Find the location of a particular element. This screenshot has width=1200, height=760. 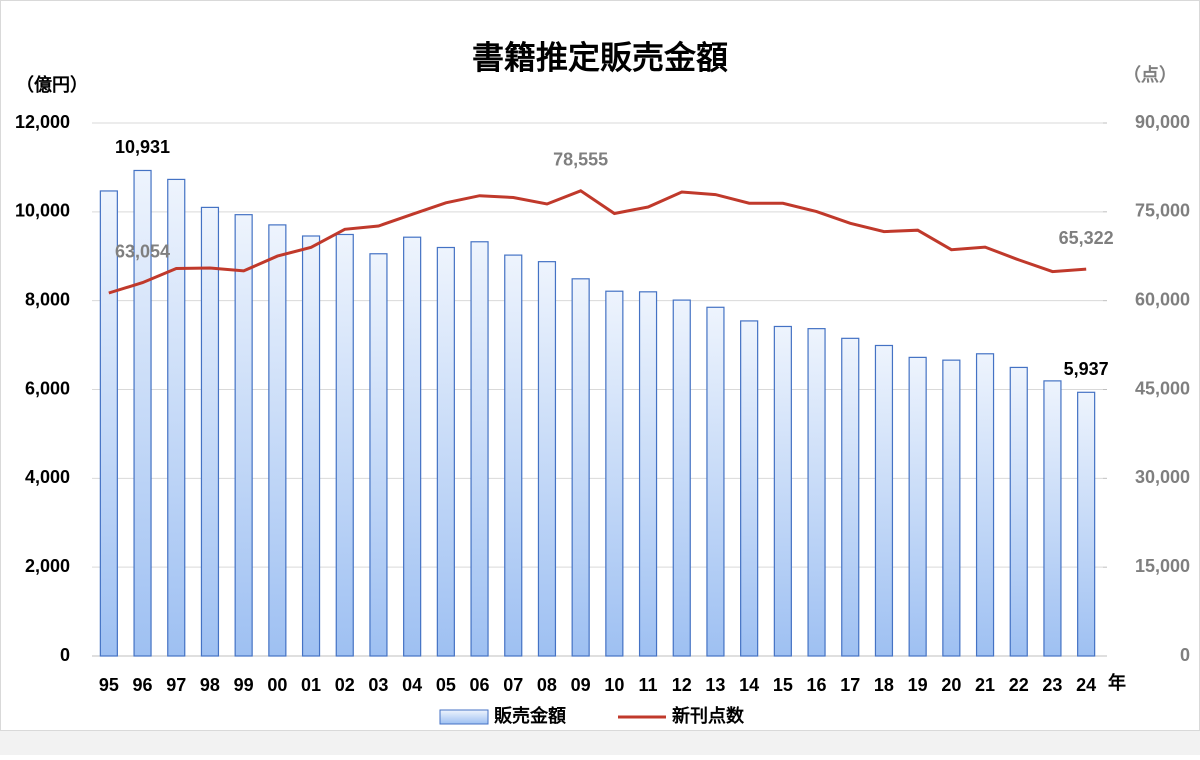

x-tick-label: 09 is located at coordinates (581, 685).